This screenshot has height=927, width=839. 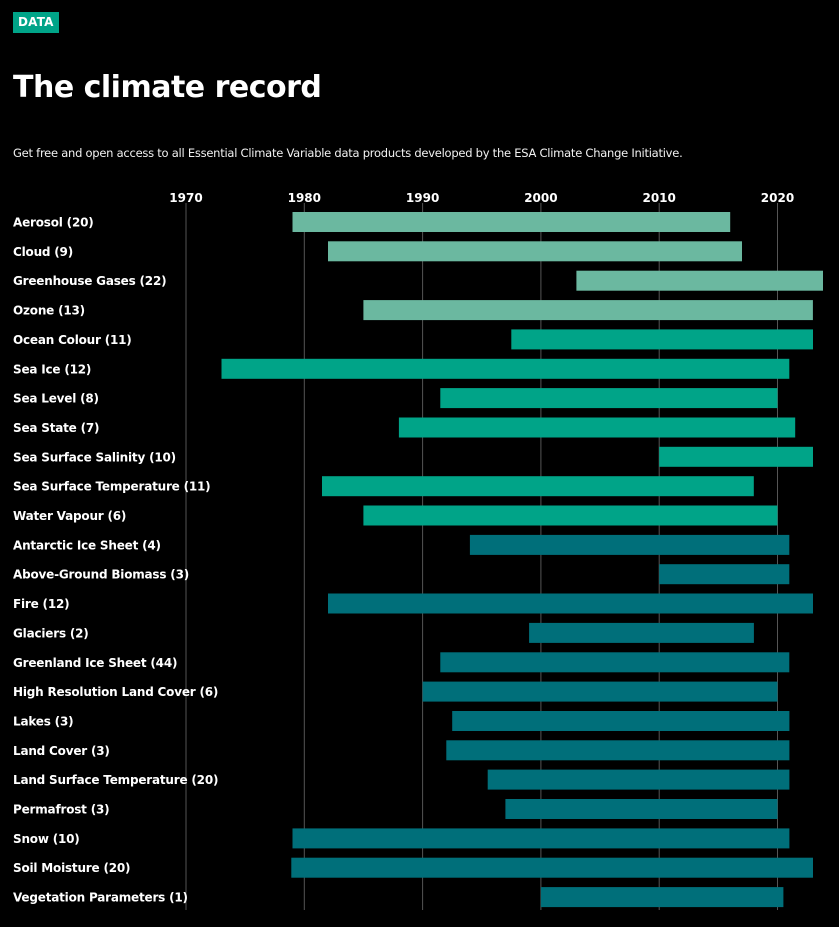 What do you see at coordinates (115, 780) in the screenshot?
I see `category-label-19: Land Surface Temperature (20)` at bounding box center [115, 780].